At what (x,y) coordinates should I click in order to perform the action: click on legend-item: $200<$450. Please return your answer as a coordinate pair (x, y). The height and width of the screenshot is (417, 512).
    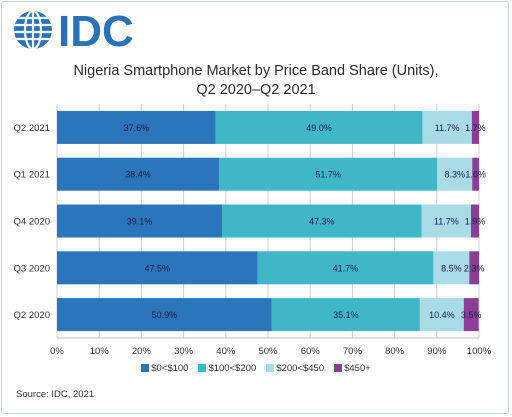
    Looking at the image, I should click on (295, 368).